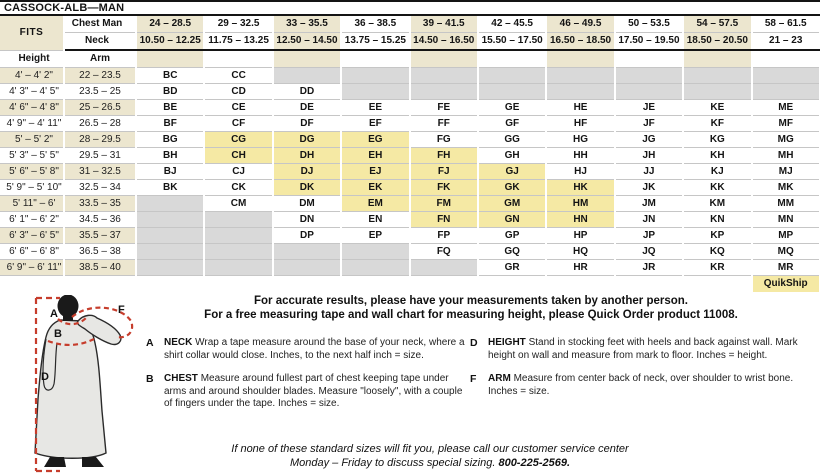 This screenshot has width=820, height=475. I want to click on size-code-cell: FQ, so click(444, 251).